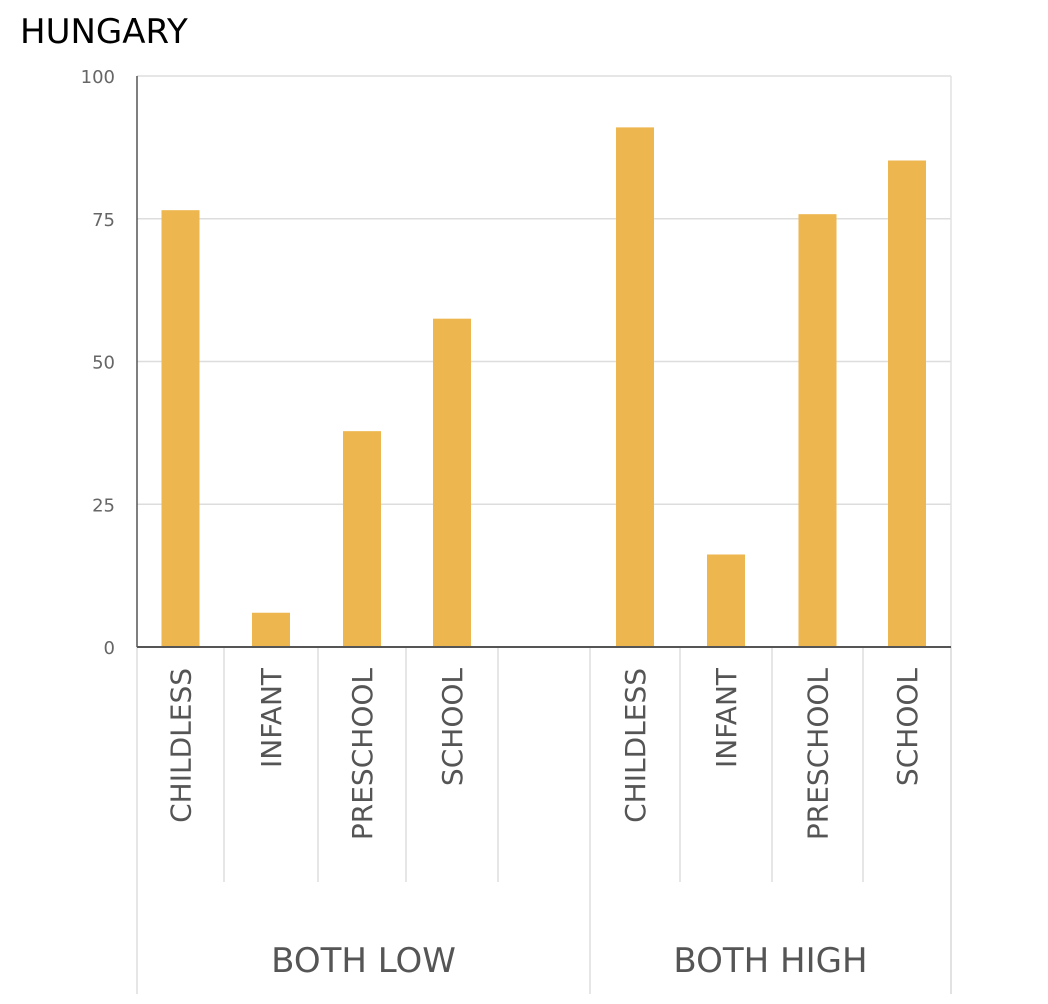  What do you see at coordinates (104, 32) in the screenshot?
I see `chart-title: HUNGARY` at bounding box center [104, 32].